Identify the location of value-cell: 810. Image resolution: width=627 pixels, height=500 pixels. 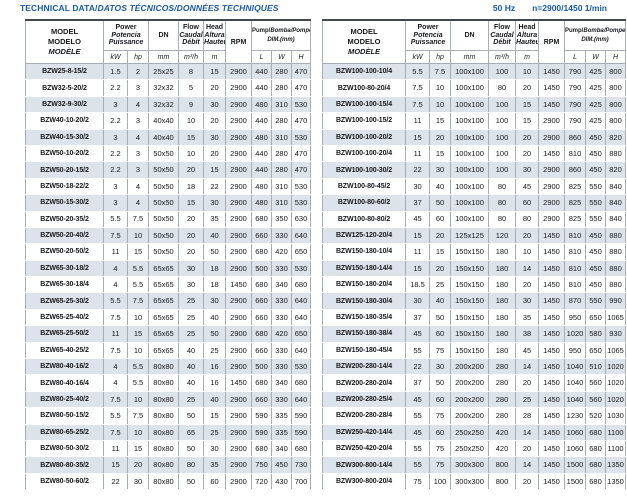
(575, 153).